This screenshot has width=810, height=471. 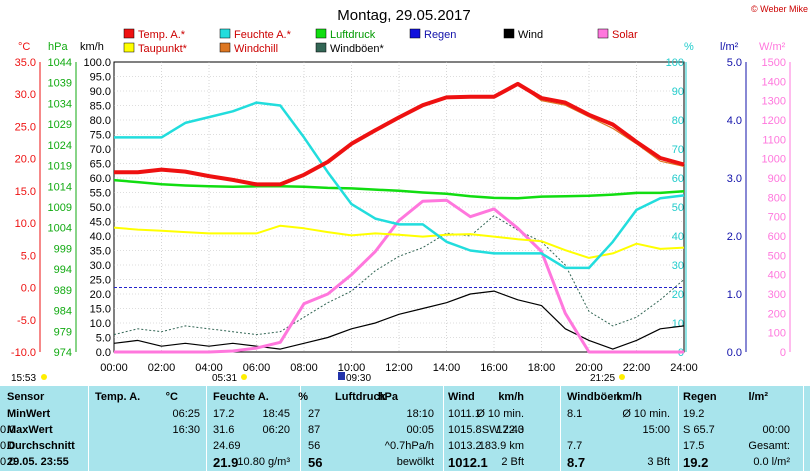 I want to click on summary-cell: 17.5, so click(x=694, y=446).